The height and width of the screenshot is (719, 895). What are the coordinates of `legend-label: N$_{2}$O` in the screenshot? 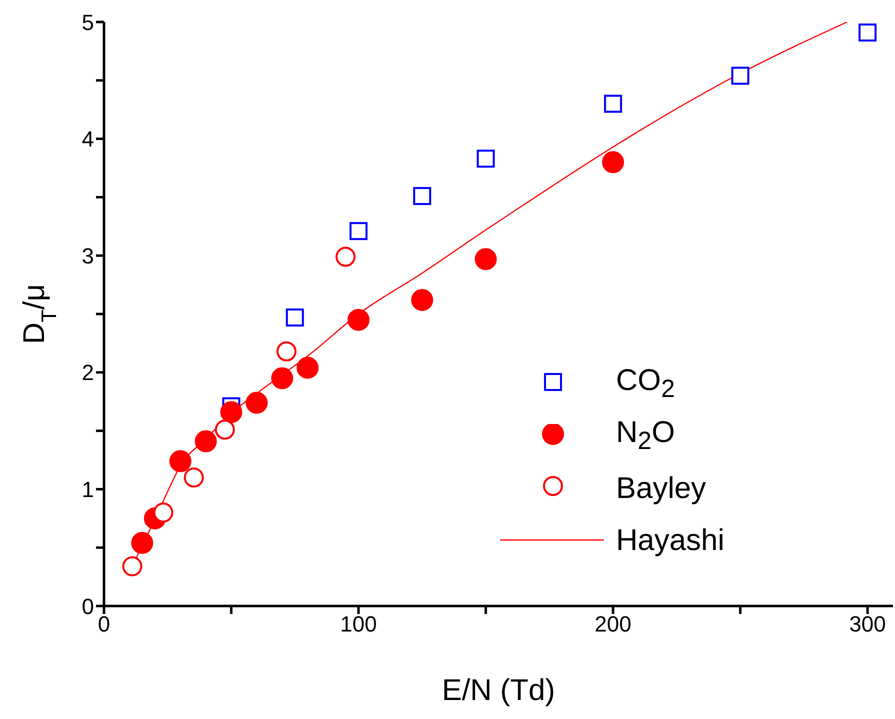 It's located at (645, 436).